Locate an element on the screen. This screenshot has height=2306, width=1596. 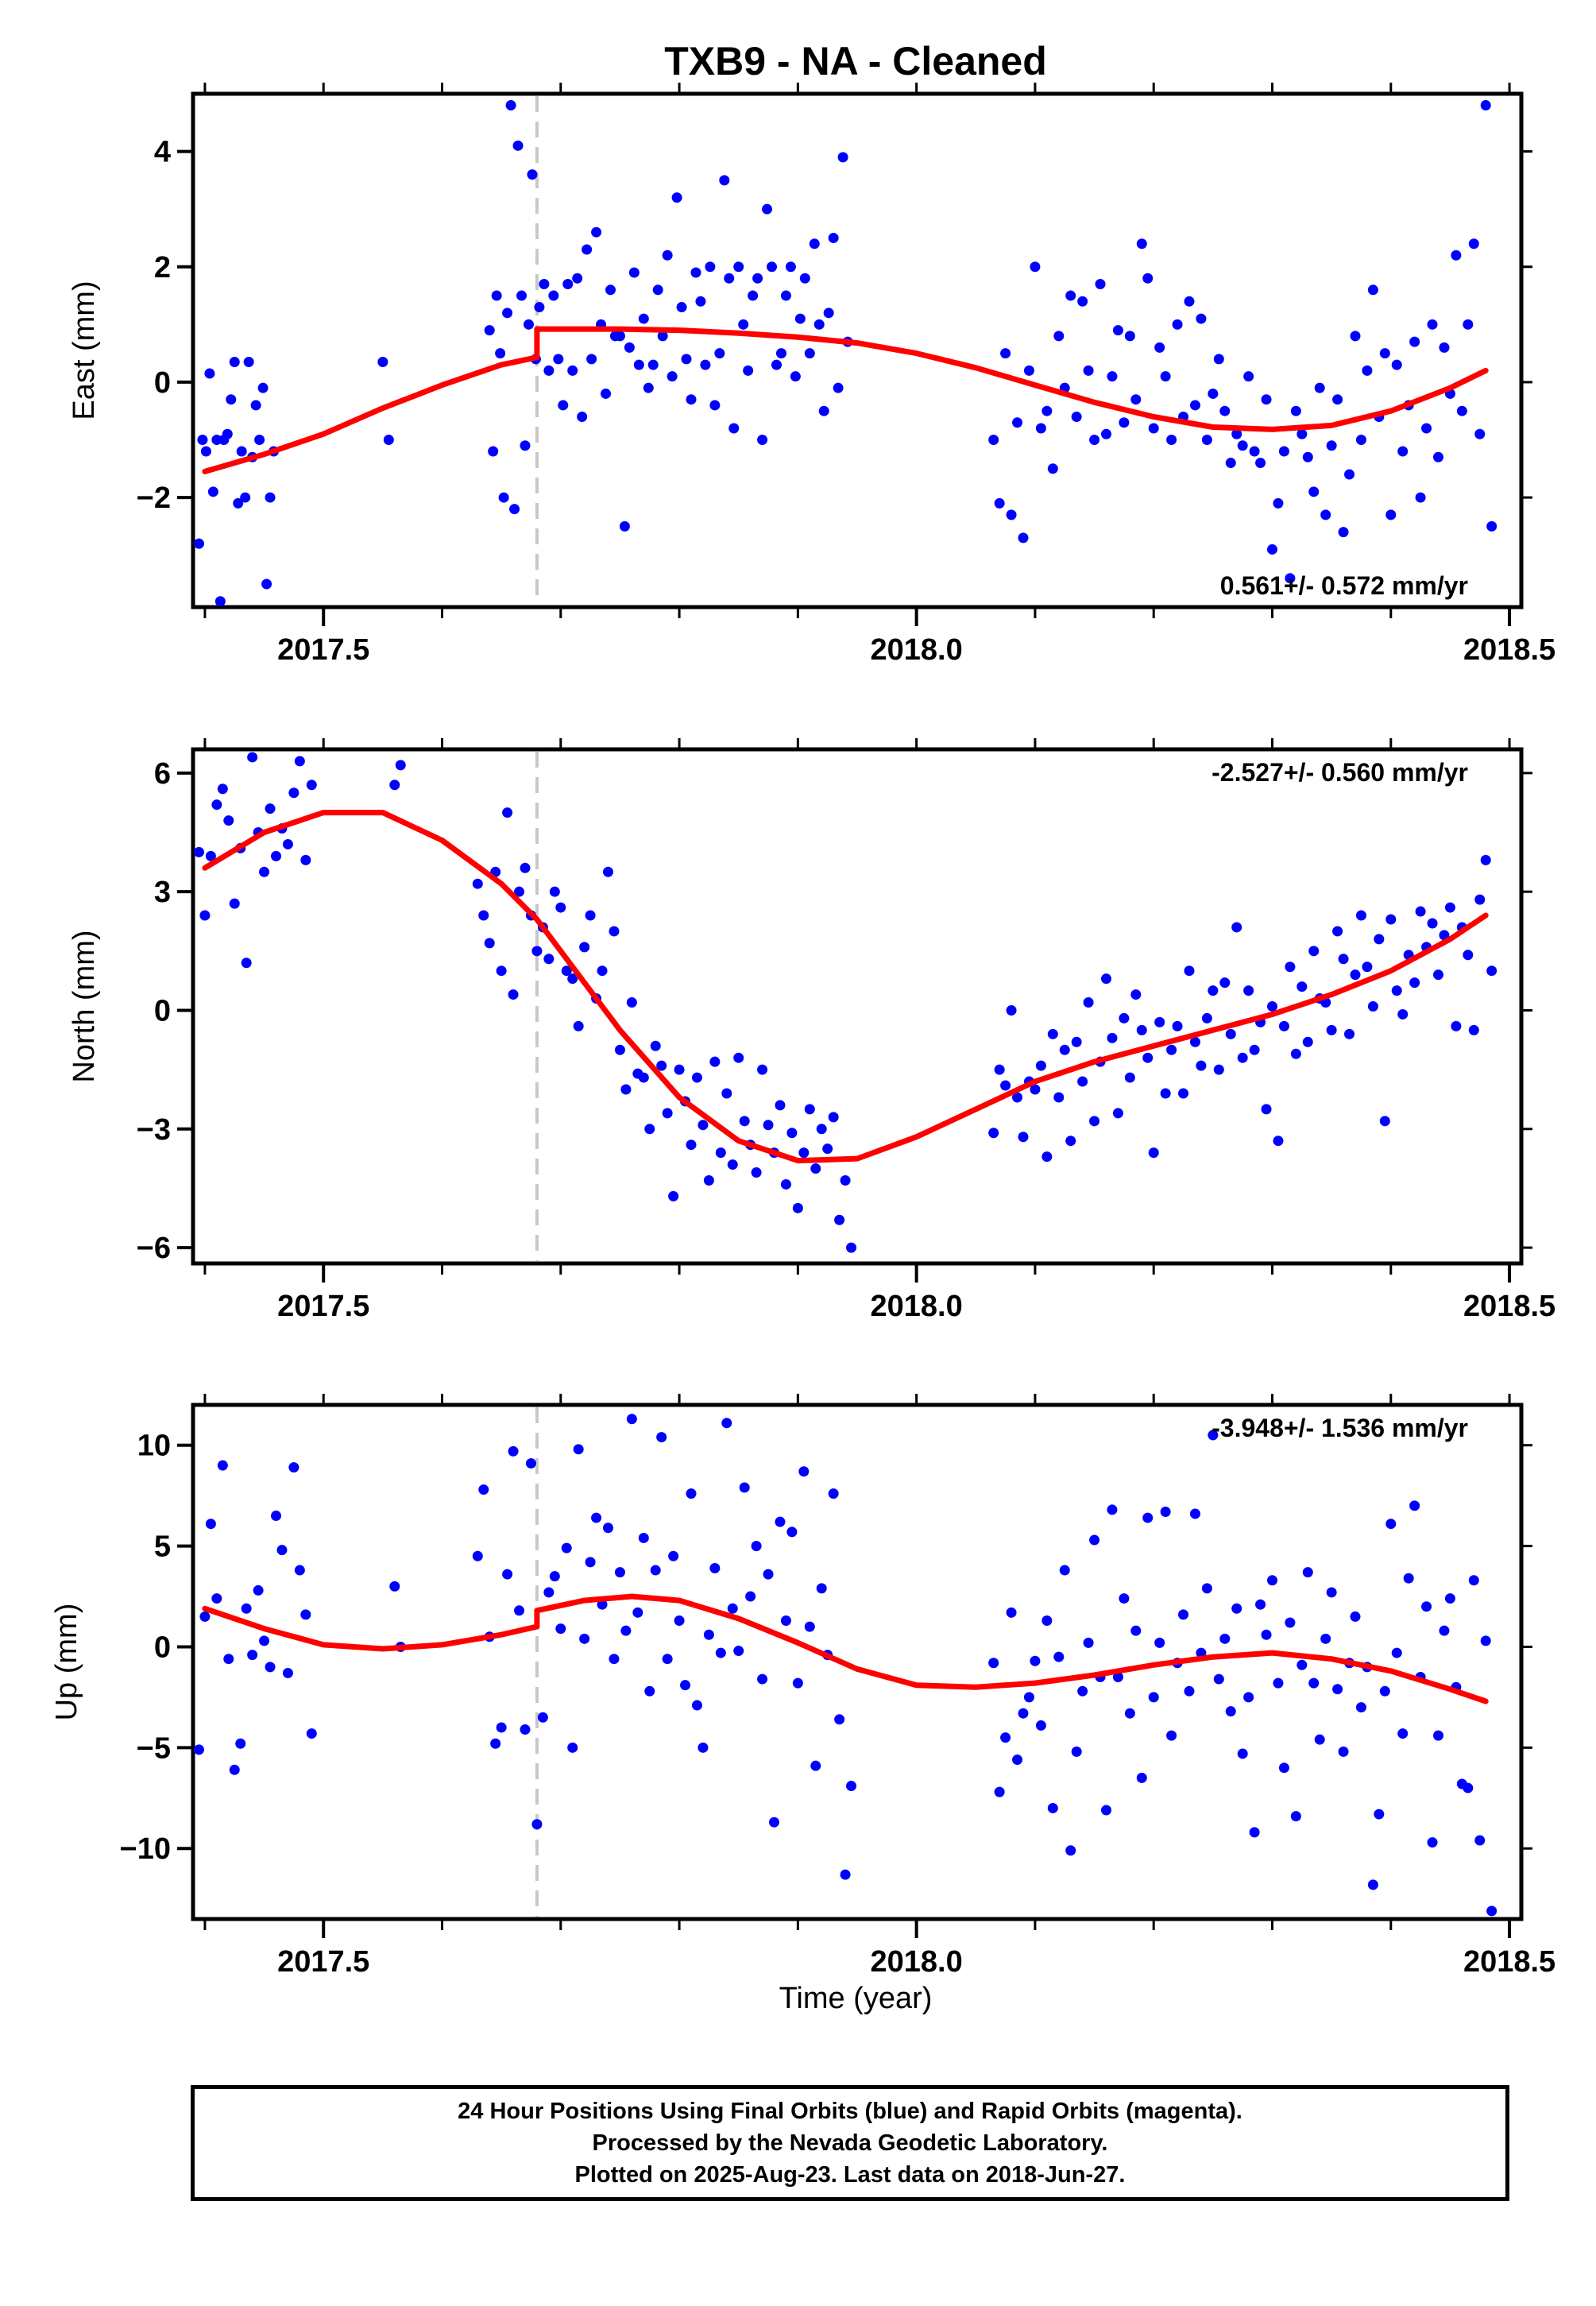
x-axis-label: Time (year) is located at coordinates (856, 1999).